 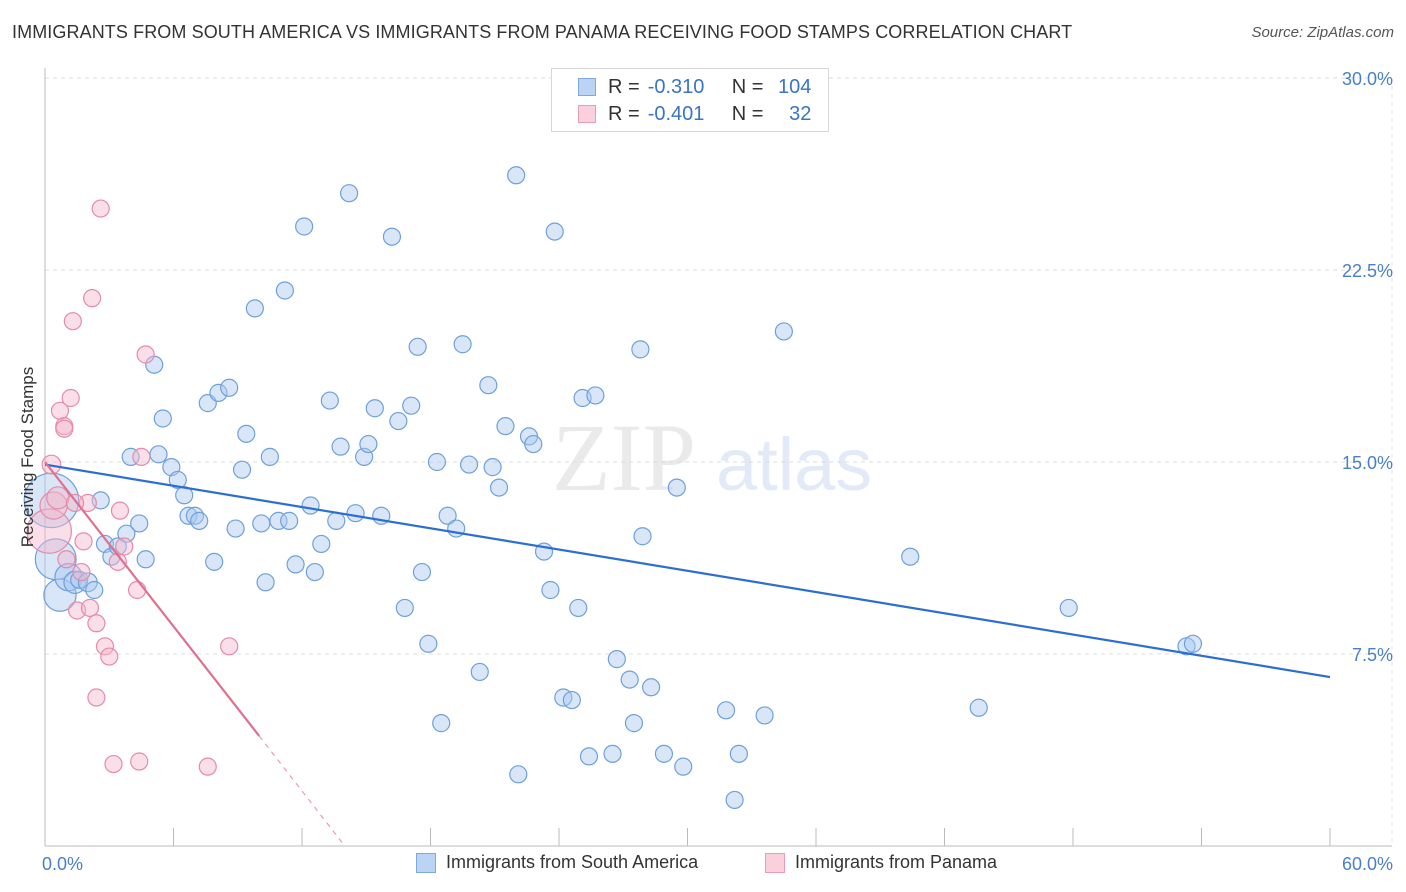 I want to click on legend-n-label: N =, so click(x=747, y=86).